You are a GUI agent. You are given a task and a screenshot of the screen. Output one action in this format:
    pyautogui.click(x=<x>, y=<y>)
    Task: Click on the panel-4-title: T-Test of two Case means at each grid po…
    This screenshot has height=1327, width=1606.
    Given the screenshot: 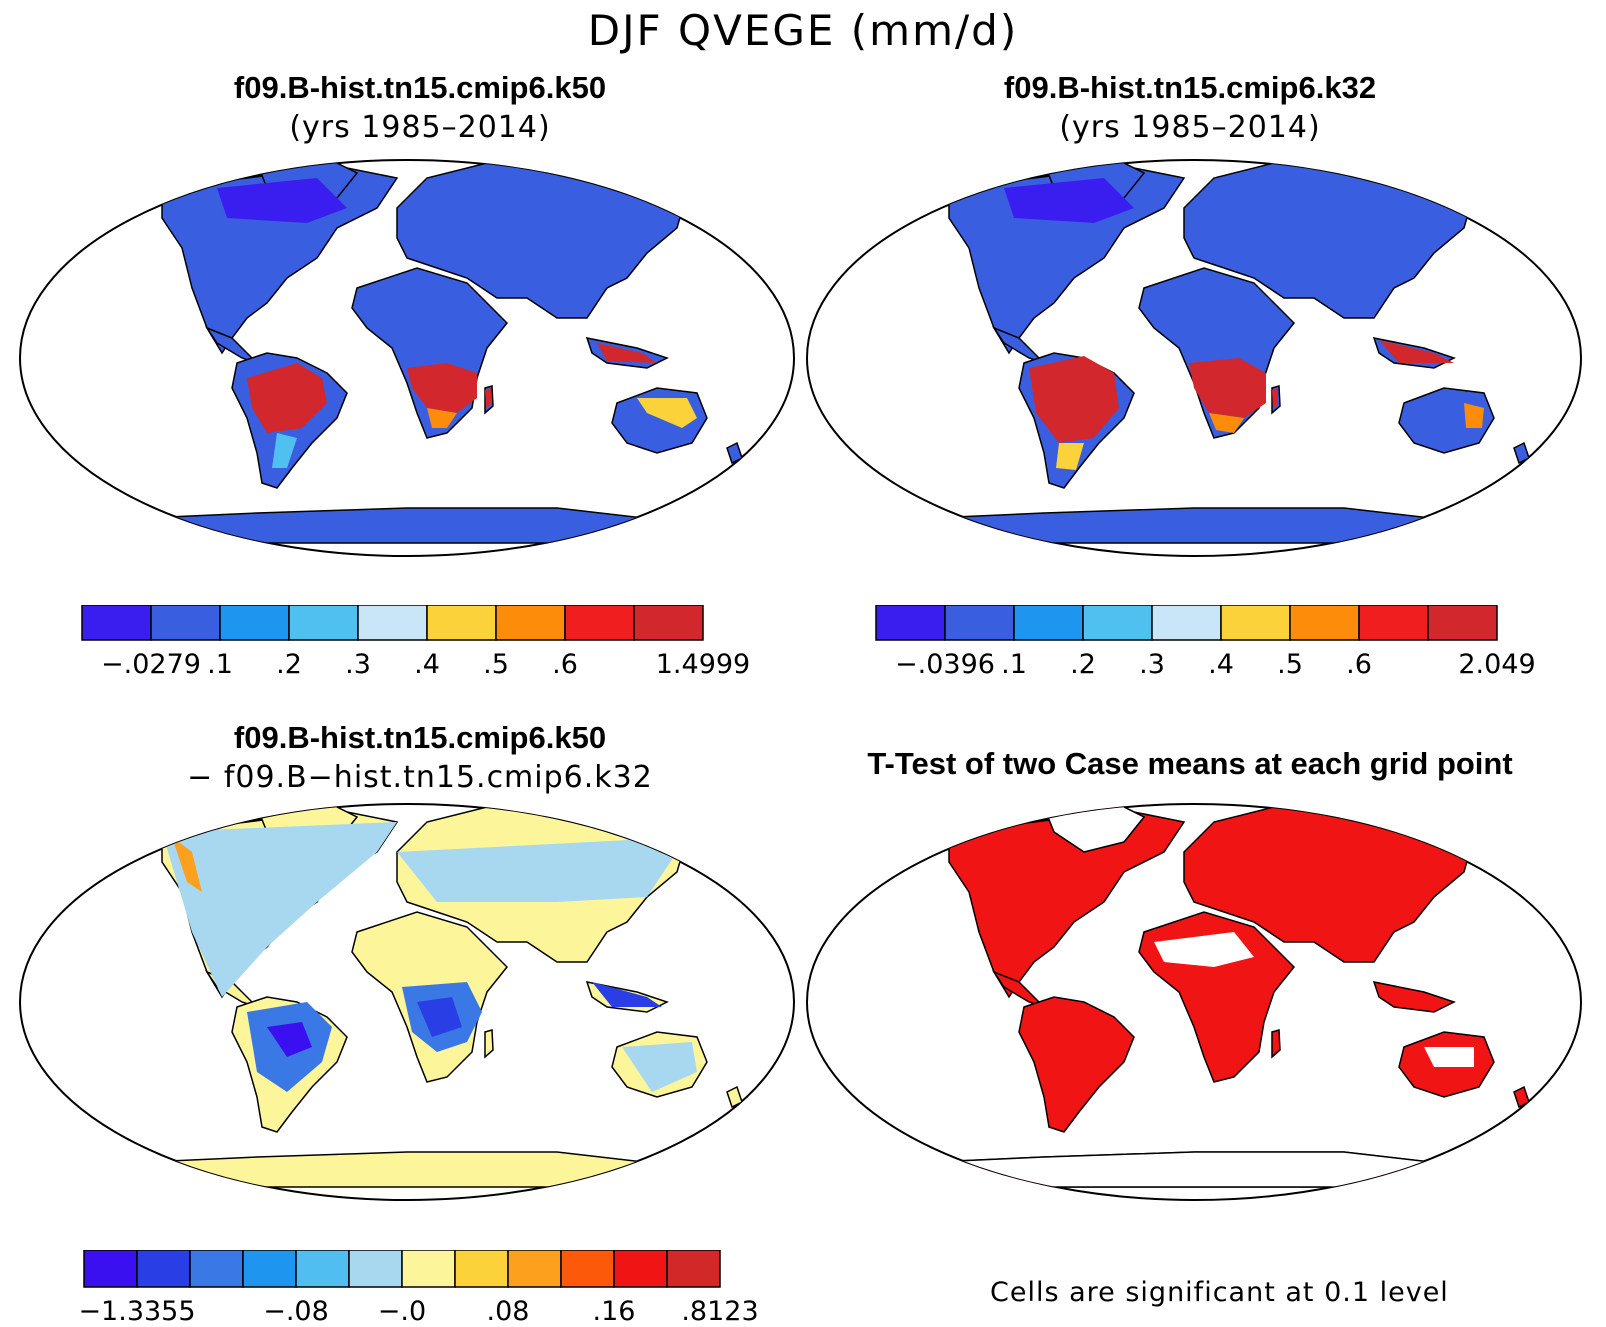 What is the action you would take?
    pyautogui.click(x=1190, y=764)
    